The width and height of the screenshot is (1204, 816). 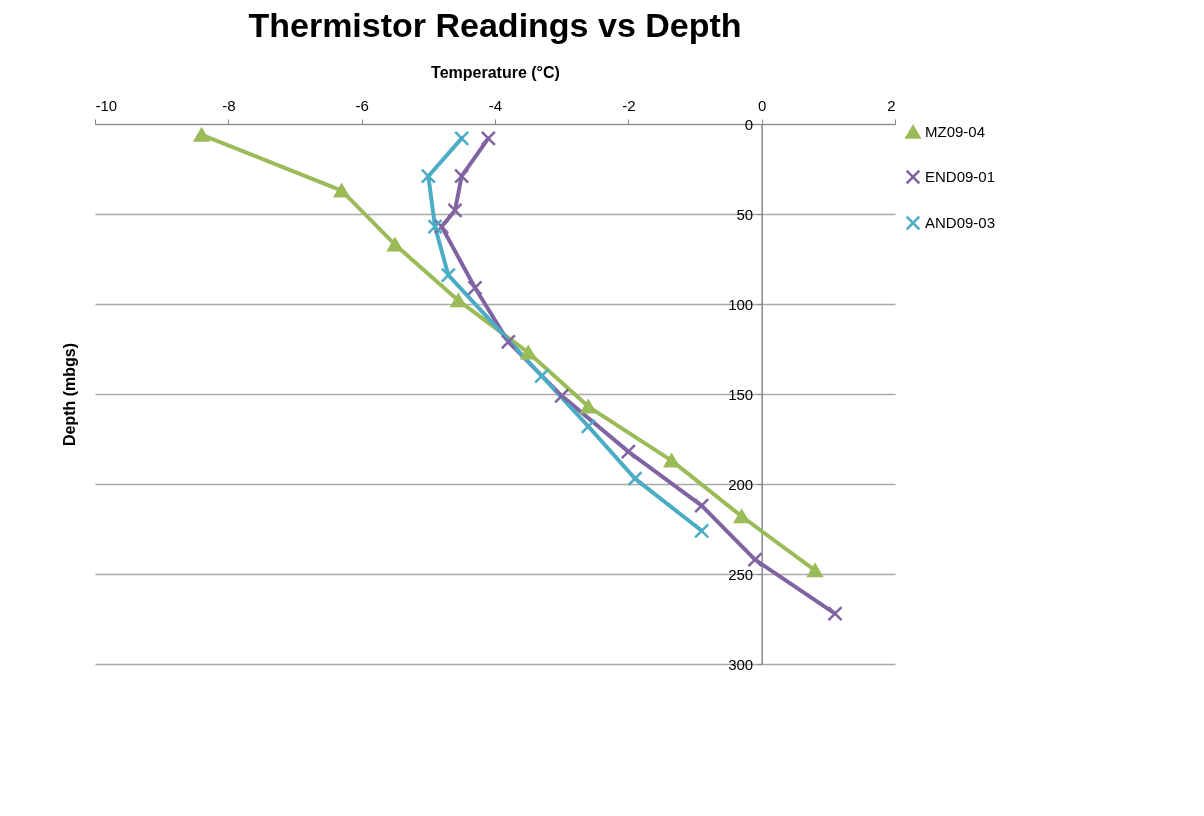 I want to click on y-axis-title: Depth (mbgs), so click(x=69, y=394).